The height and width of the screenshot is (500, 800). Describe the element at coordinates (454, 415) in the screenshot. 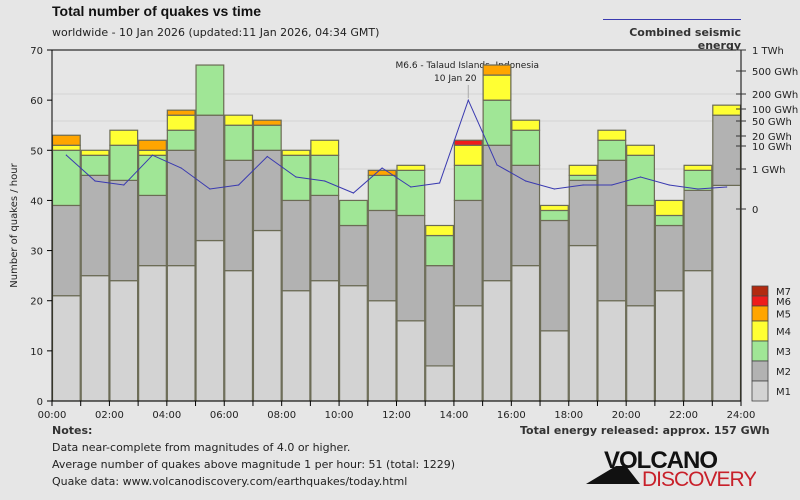

I see `x-tick-label: 14:00` at that location.